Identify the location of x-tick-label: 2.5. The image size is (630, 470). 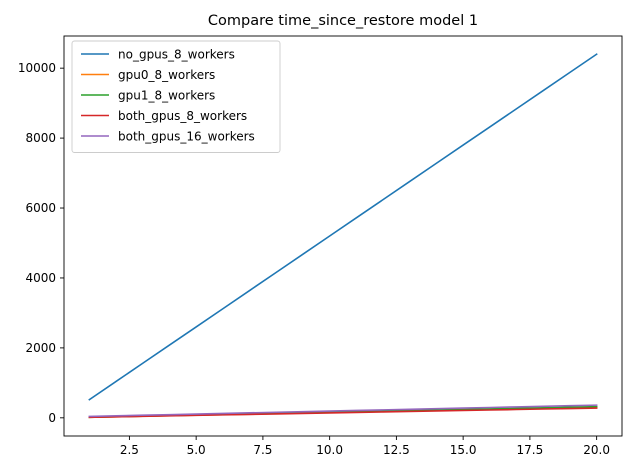
(129, 450).